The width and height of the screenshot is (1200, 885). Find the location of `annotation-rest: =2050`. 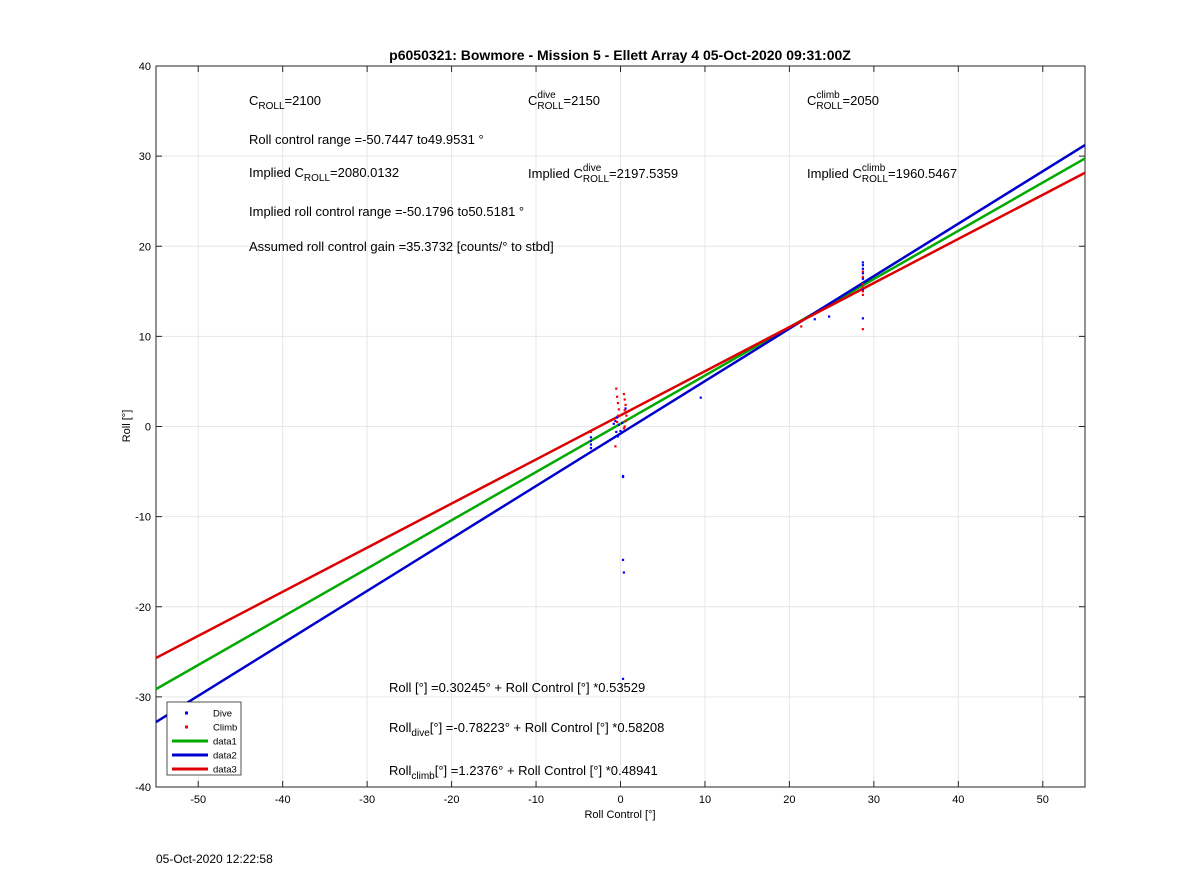

annotation-rest: =2050 is located at coordinates (861, 100).